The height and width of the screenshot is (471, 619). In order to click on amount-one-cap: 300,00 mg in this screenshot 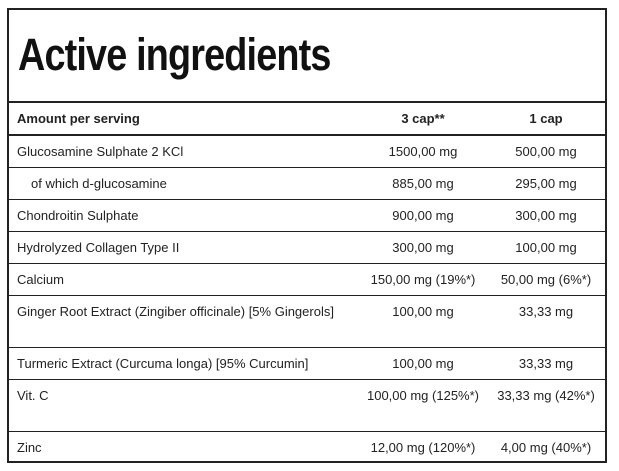, I will do `click(546, 215)`.